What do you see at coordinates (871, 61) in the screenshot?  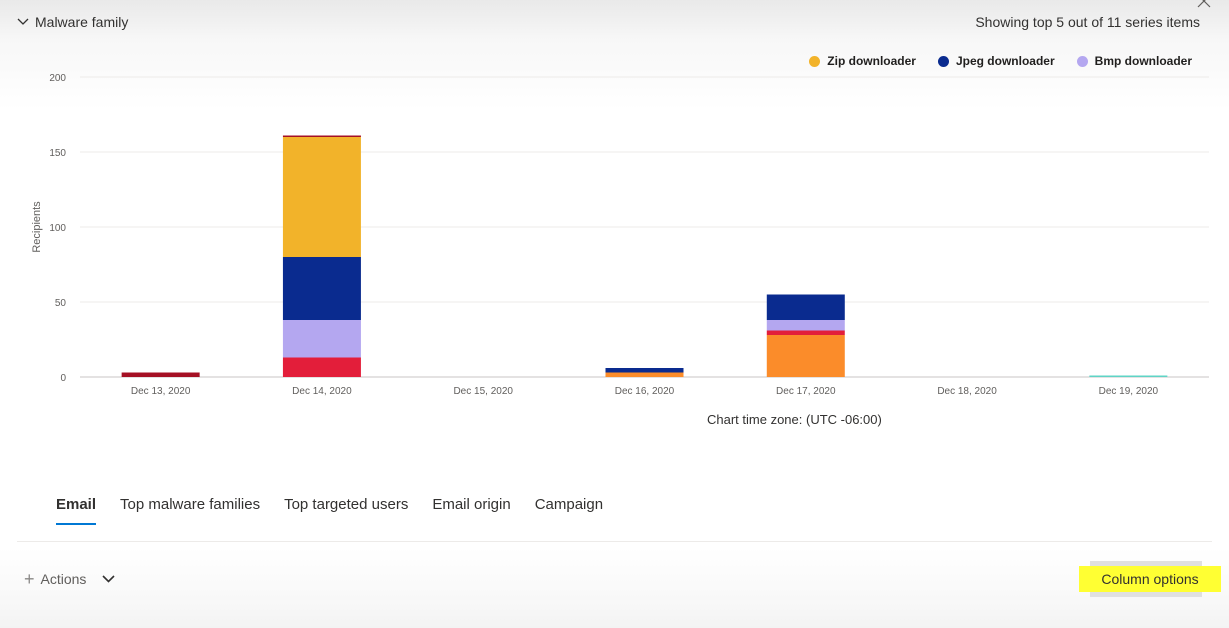 I see `legend-label: Zip downloader` at bounding box center [871, 61].